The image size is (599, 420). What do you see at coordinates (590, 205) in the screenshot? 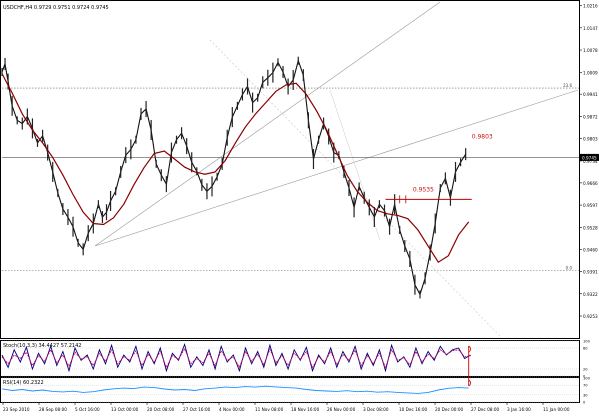
I see `price-tick-label: 0.9597` at bounding box center [590, 205].